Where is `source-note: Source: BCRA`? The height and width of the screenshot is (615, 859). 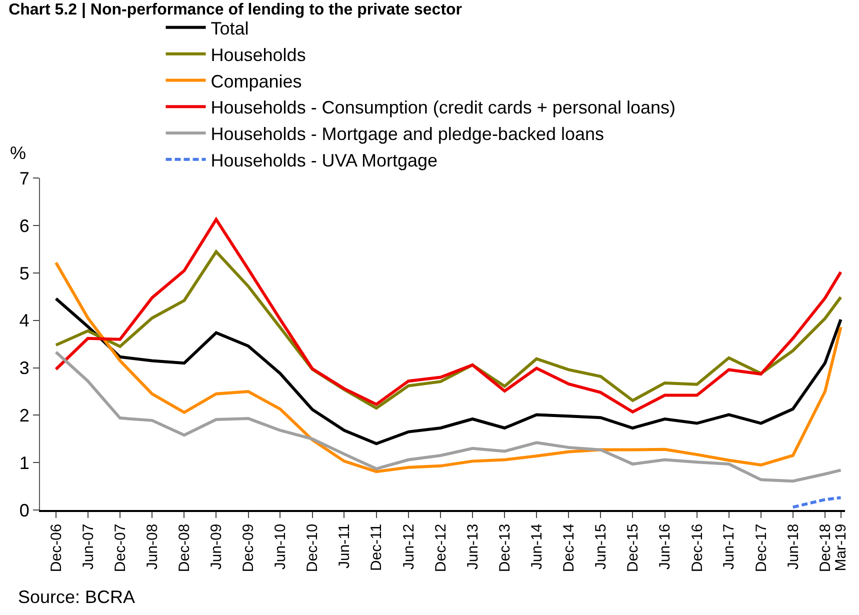
source-note: Source: BCRA is located at coordinates (77, 597).